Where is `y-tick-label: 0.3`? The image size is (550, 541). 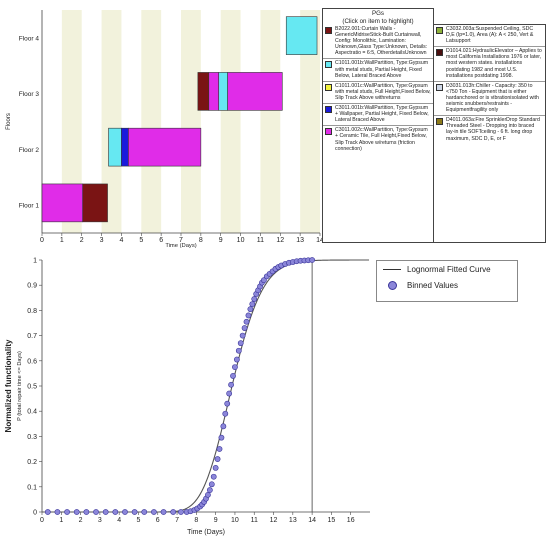
y-tick-label: 0.3 is located at coordinates (32, 437).